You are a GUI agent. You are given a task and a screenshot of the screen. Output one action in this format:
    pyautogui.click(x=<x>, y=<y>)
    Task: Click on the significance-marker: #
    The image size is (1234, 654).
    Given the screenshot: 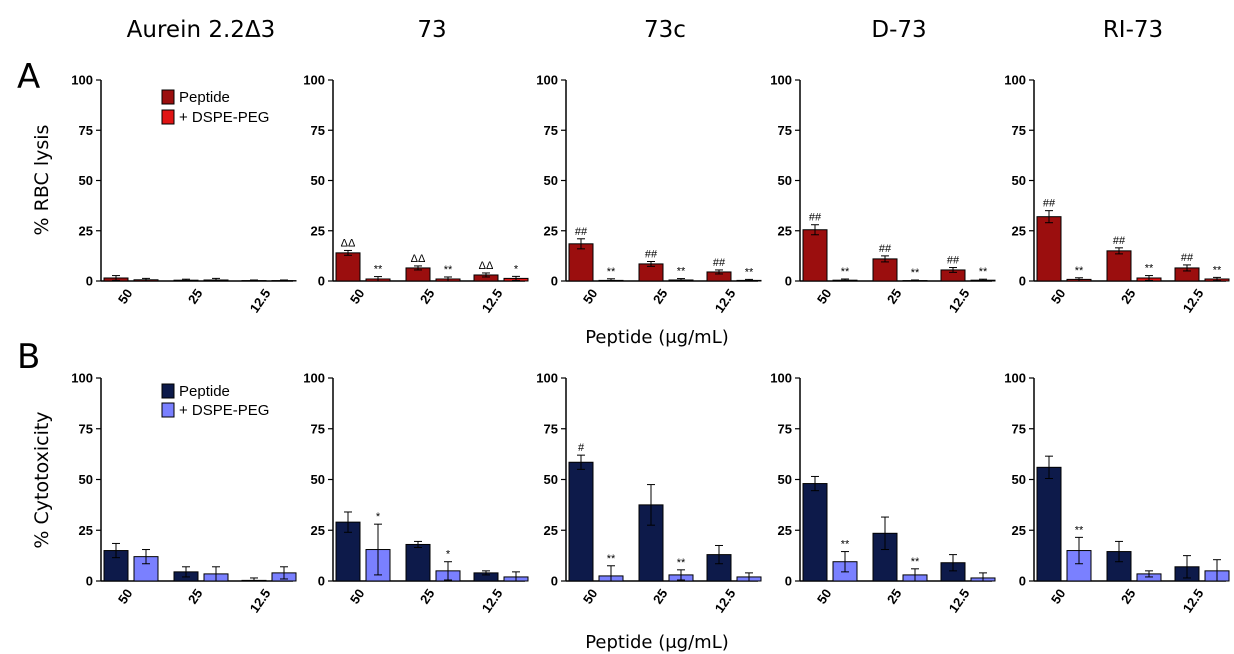 What is the action you would take?
    pyautogui.click(x=581, y=448)
    